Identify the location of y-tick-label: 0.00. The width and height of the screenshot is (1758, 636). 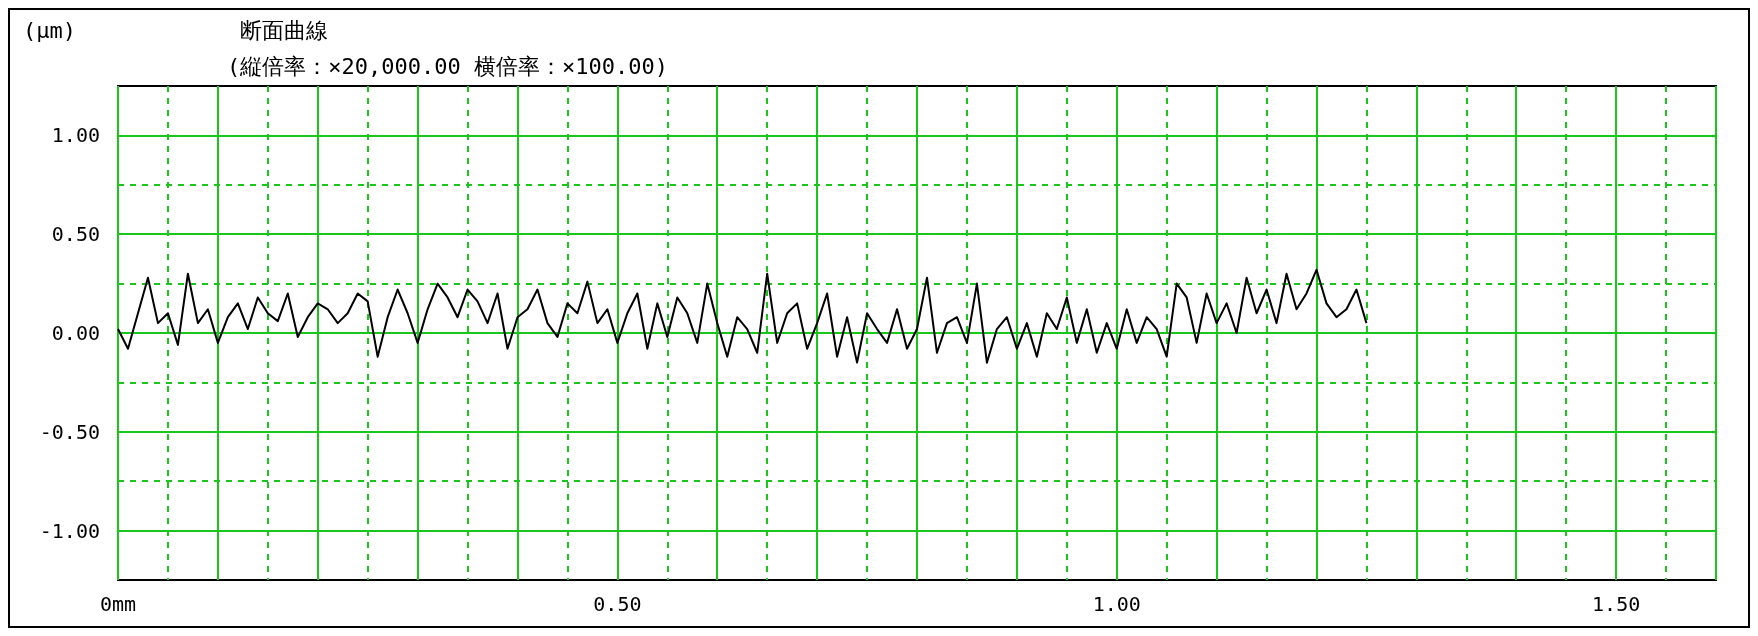
(75, 333).